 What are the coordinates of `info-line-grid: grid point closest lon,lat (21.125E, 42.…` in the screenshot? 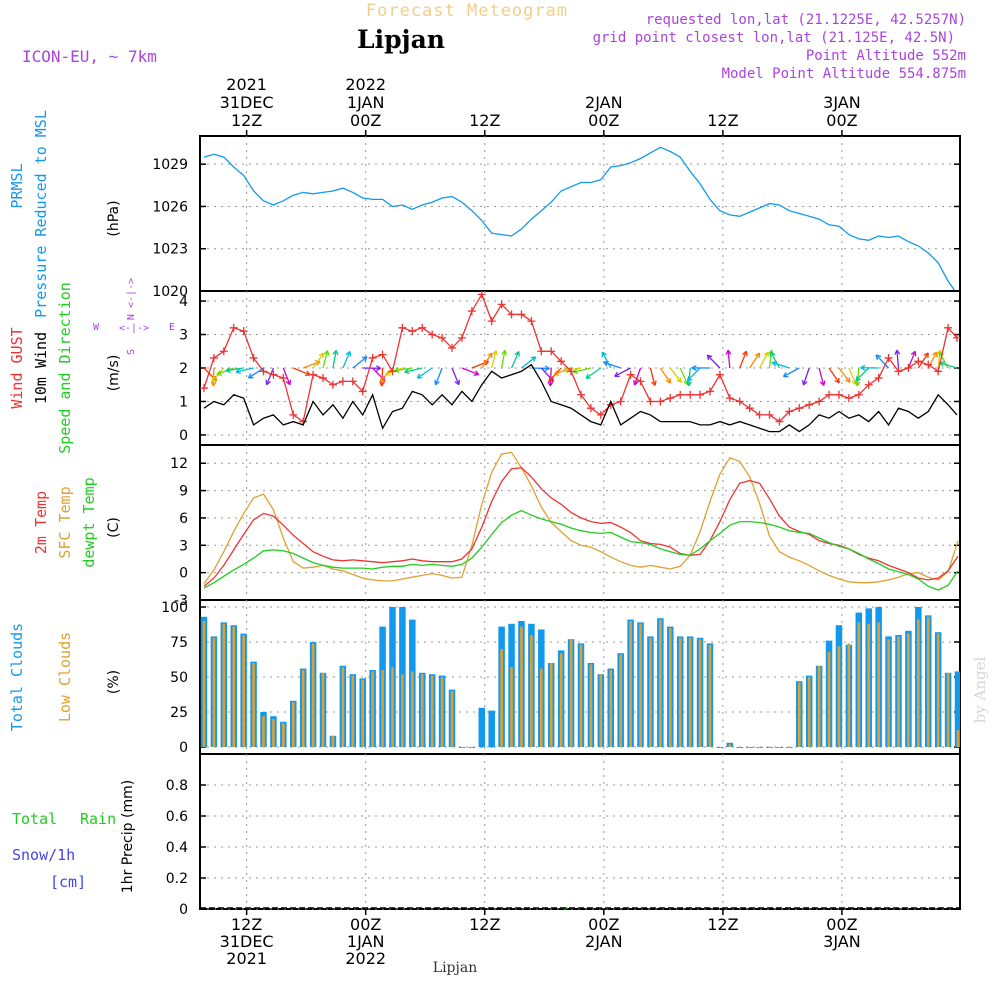 It's located at (774, 38).